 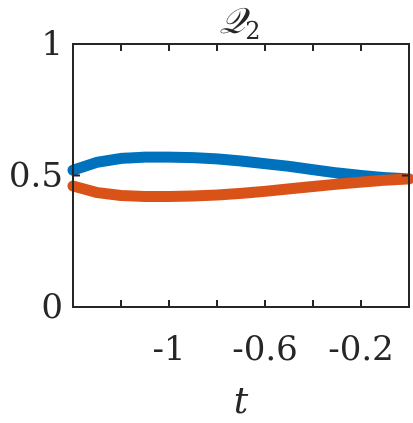 I want to click on chart-title: 𝒬2, so click(x=239, y=23).